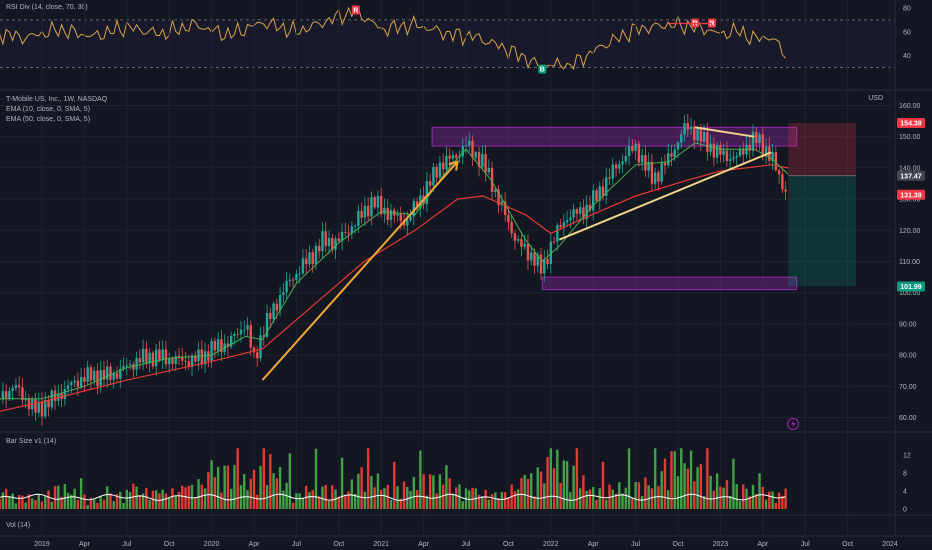  Describe the element at coordinates (48, 109) in the screenshot. I see `ema10-legend: EMA (10, close, 0, SMA, 5)` at that location.